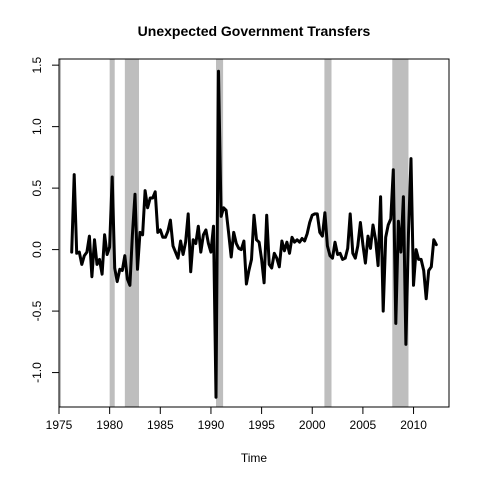 The width and height of the screenshot is (480, 480). What do you see at coordinates (363, 425) in the screenshot?
I see `x-tick-label: 2005` at bounding box center [363, 425].